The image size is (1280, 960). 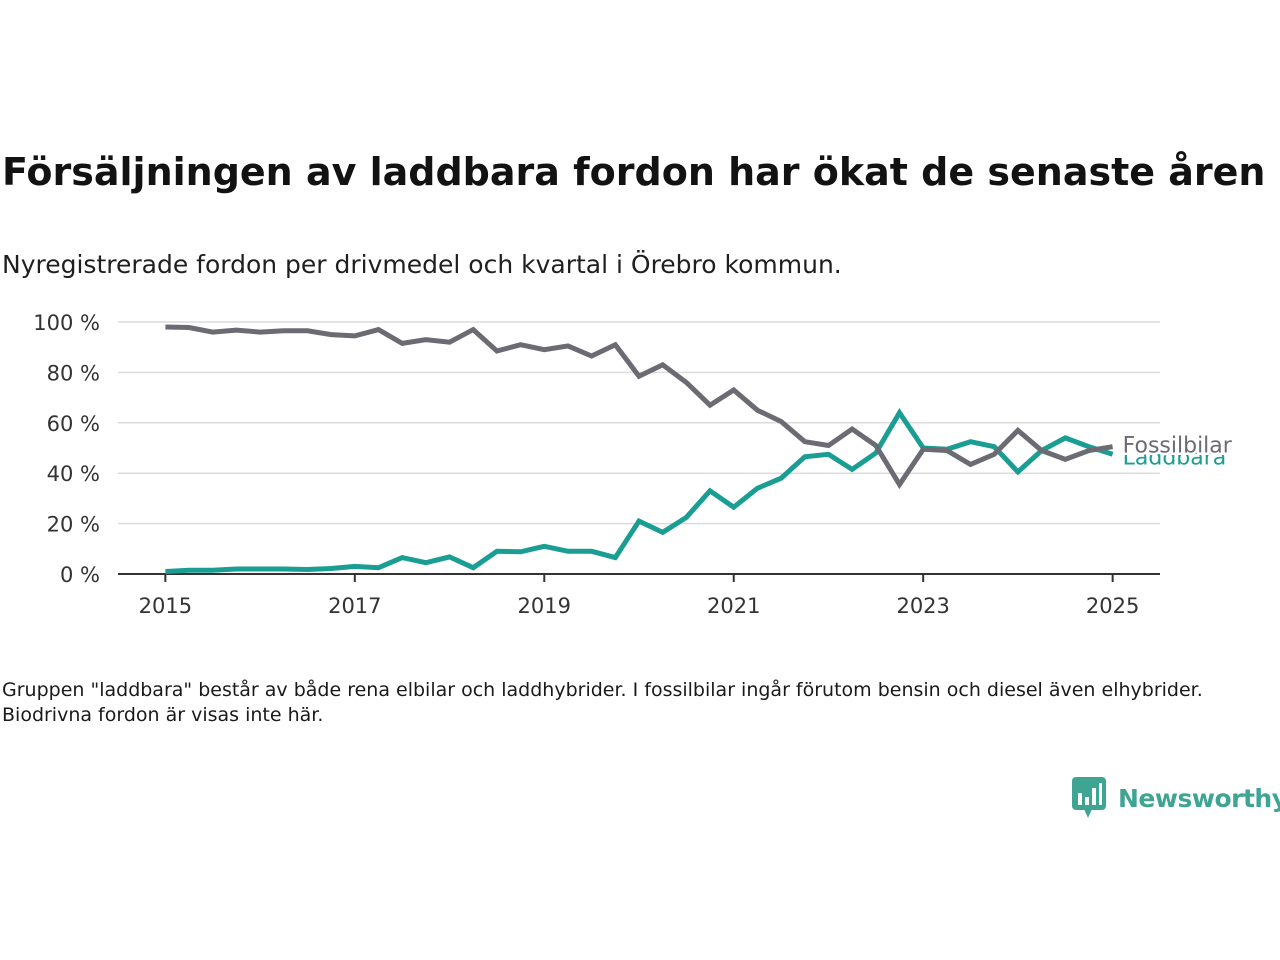 What do you see at coordinates (1199, 798) in the screenshot?
I see `brand-name: Newsworthy` at bounding box center [1199, 798].